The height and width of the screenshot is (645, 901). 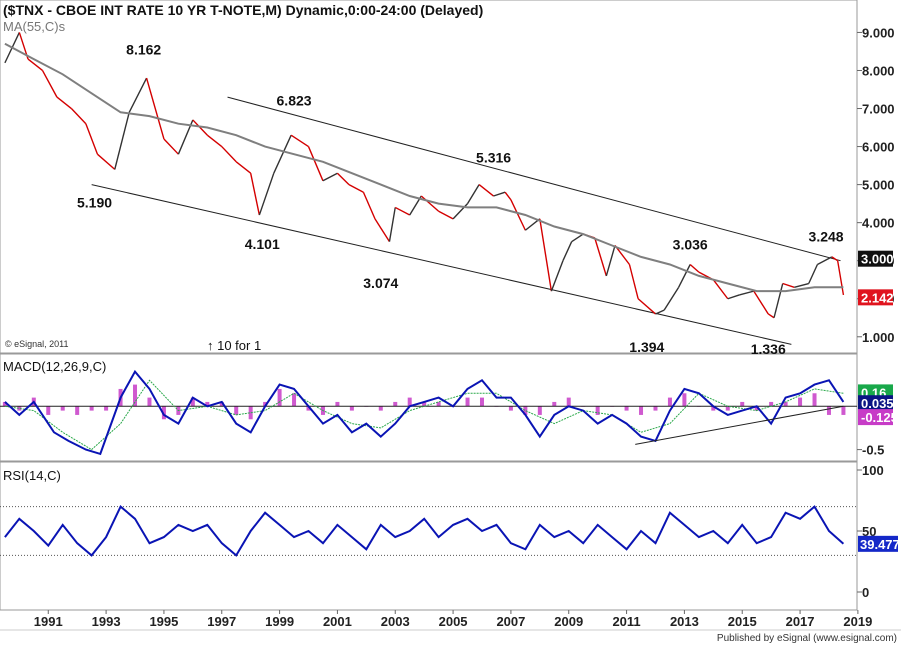 I want to click on price-annotation-label: 1.394, so click(x=646, y=347).